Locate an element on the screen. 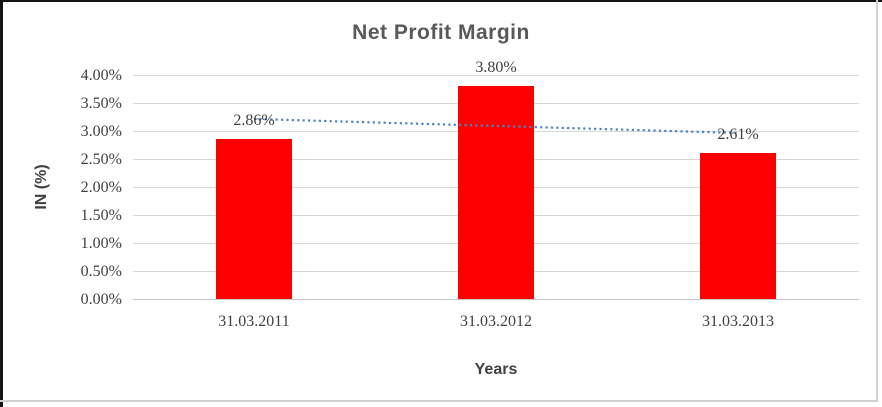  bar-value-label: 3.80% is located at coordinates (496, 68).